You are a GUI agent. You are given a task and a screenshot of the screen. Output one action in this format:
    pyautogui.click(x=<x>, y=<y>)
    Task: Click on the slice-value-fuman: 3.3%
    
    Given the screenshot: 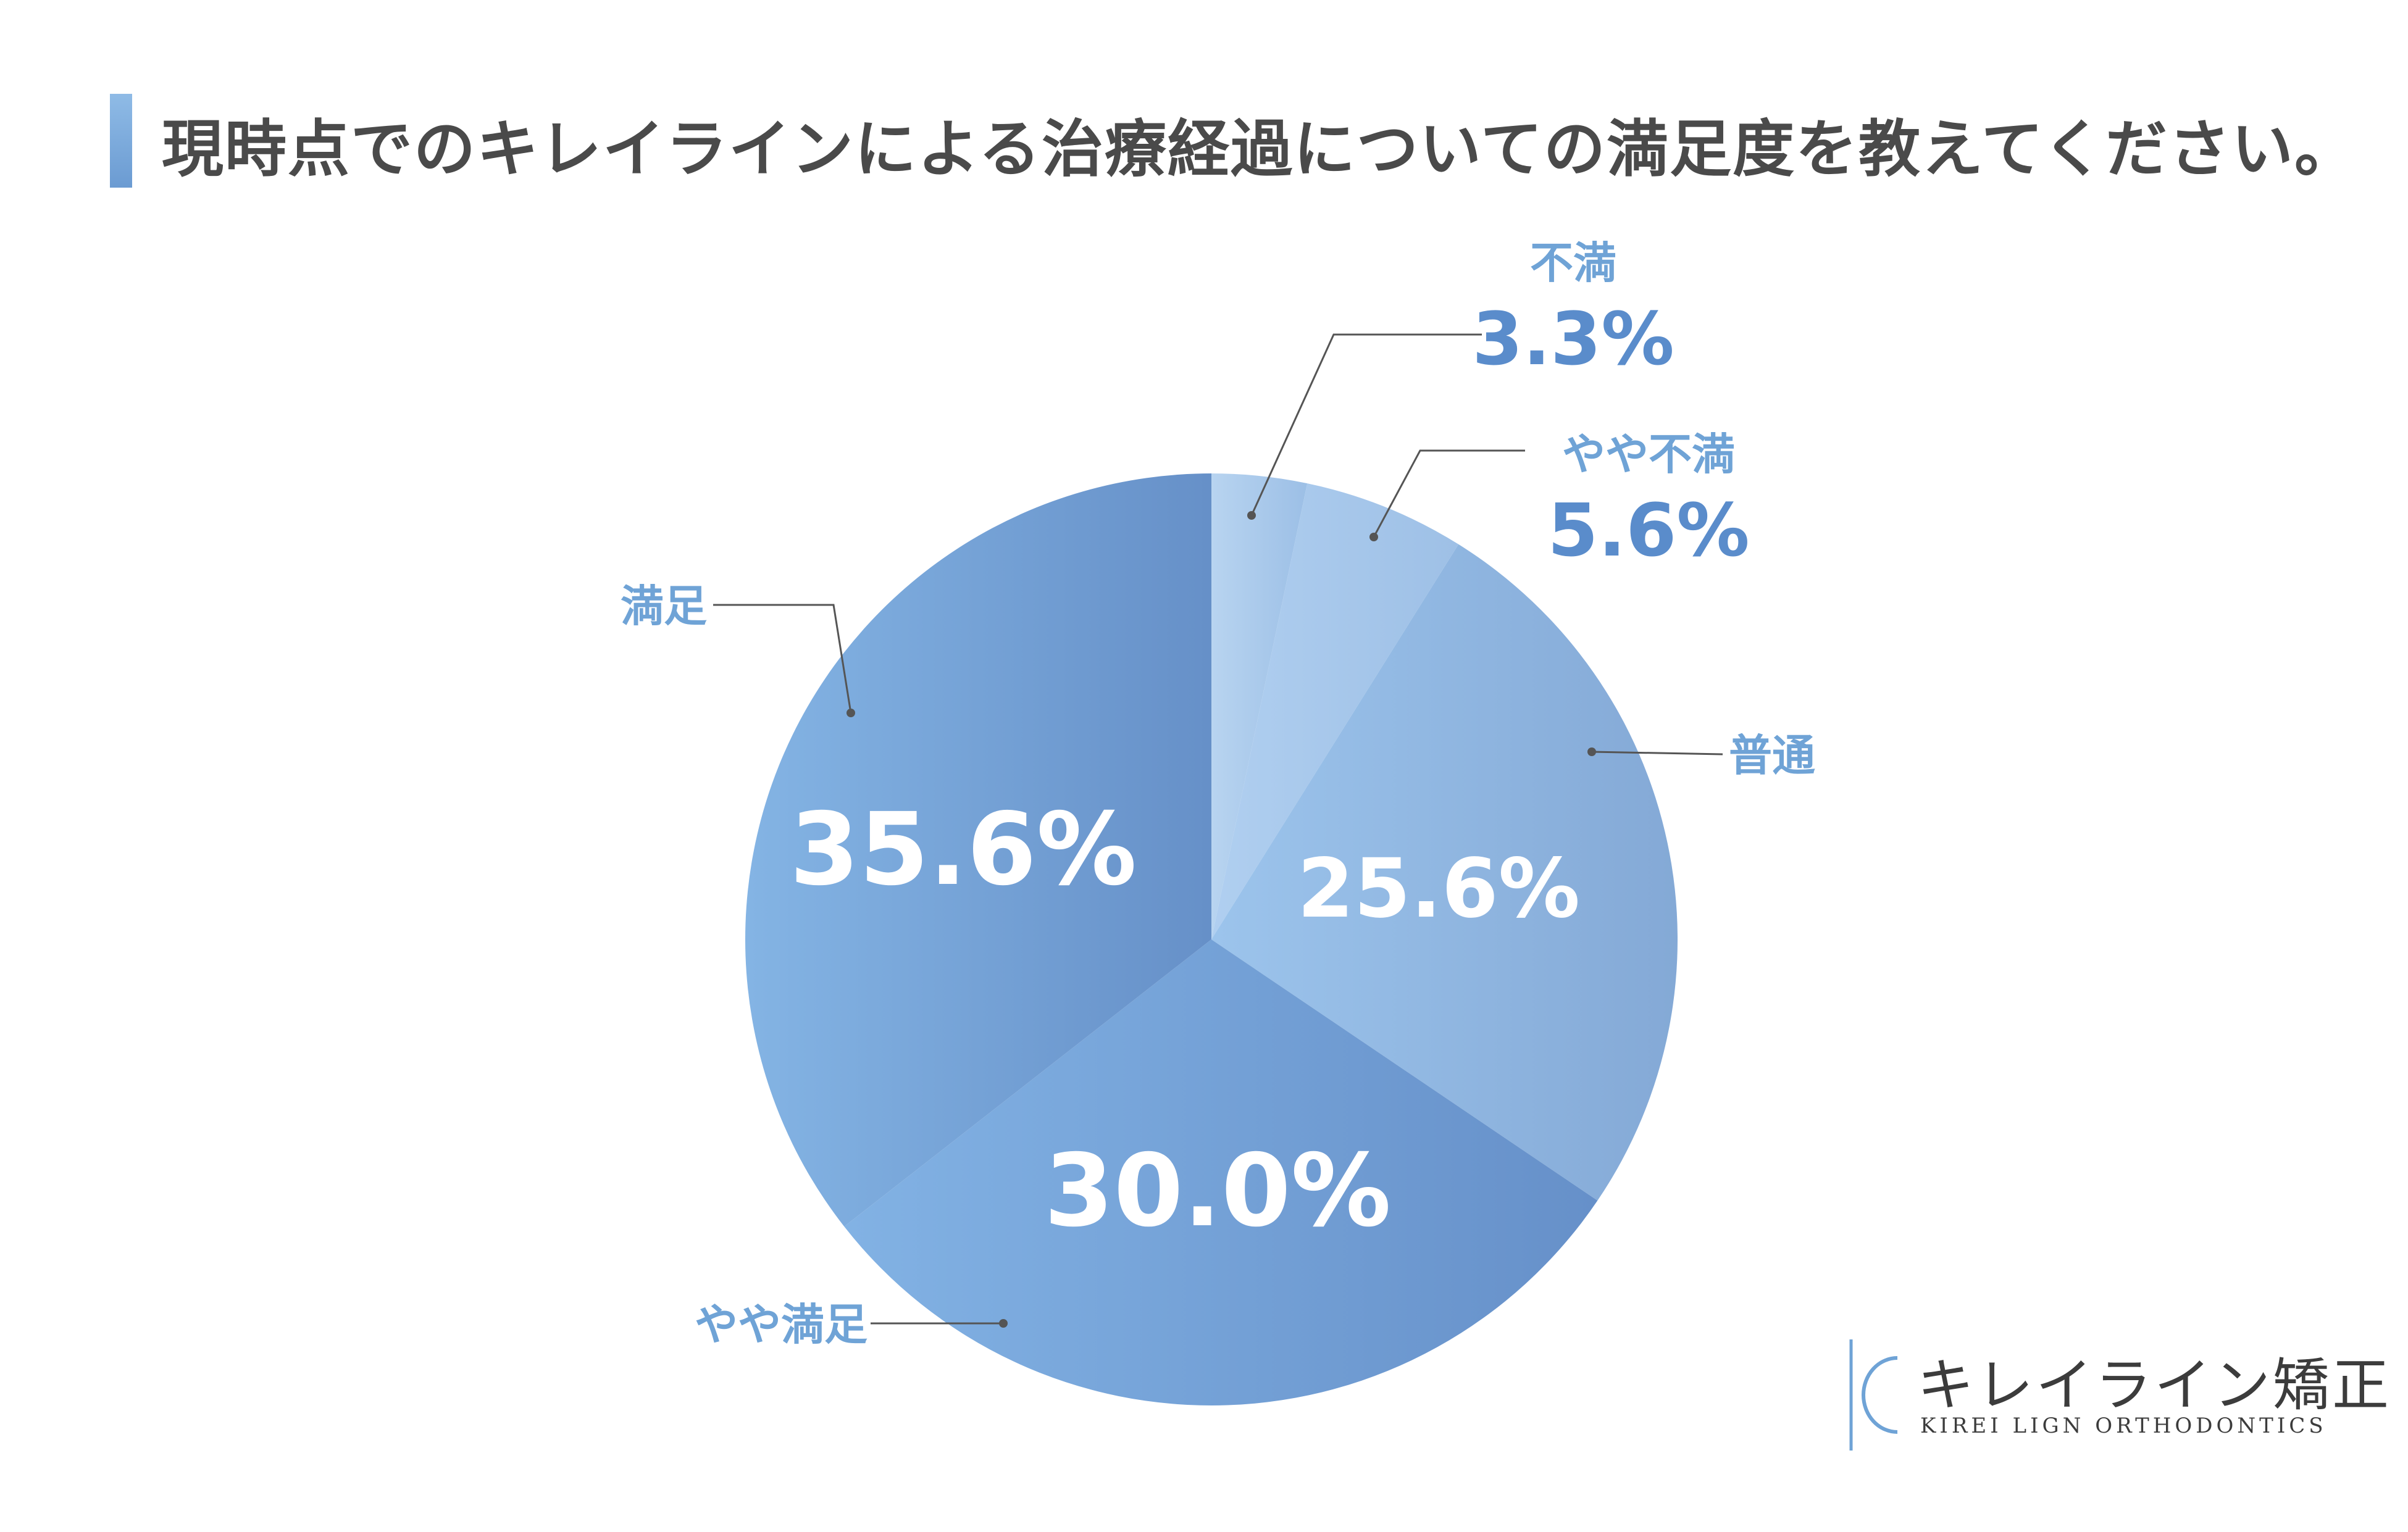 What is the action you would take?
    pyautogui.click(x=1573, y=338)
    